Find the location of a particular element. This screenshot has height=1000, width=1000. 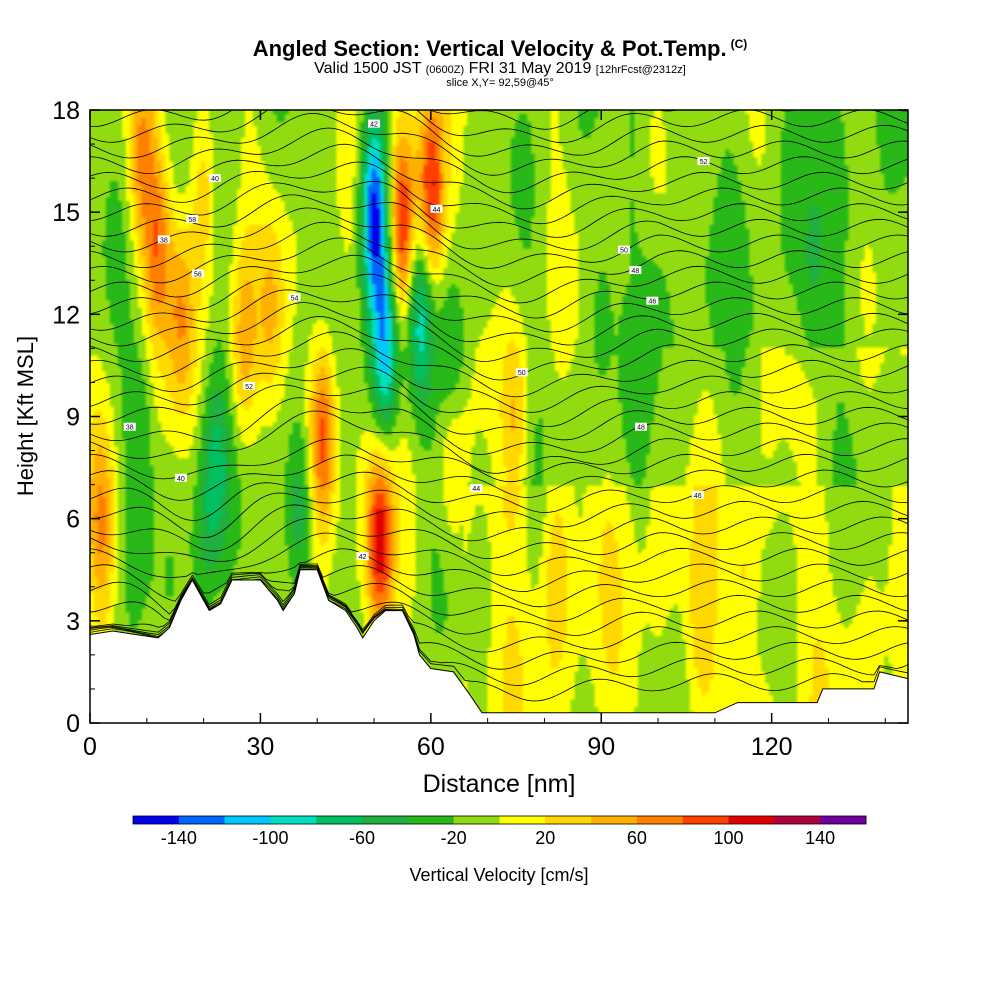

colorbar-tick-label: -20 is located at coordinates (454, 838).